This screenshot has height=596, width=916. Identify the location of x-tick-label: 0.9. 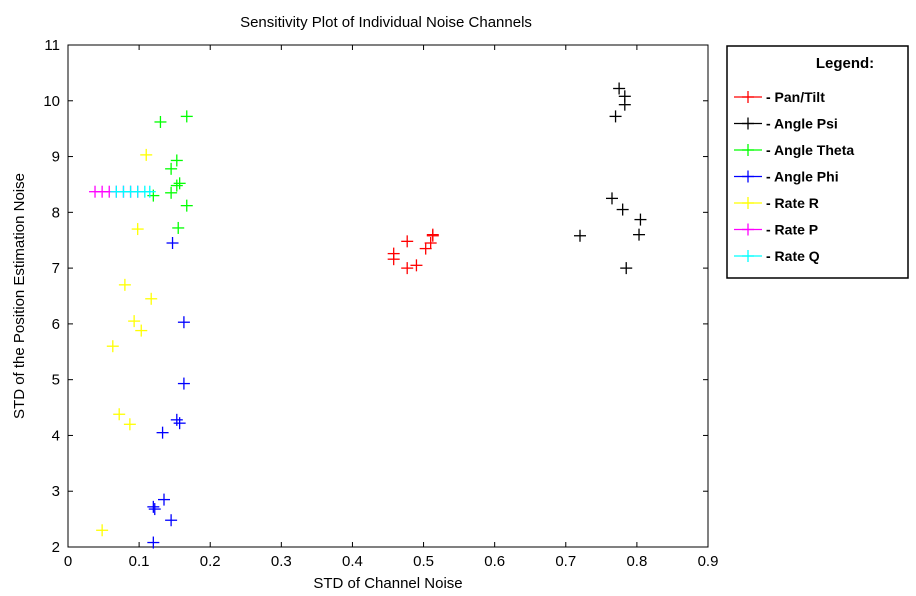
(708, 561).